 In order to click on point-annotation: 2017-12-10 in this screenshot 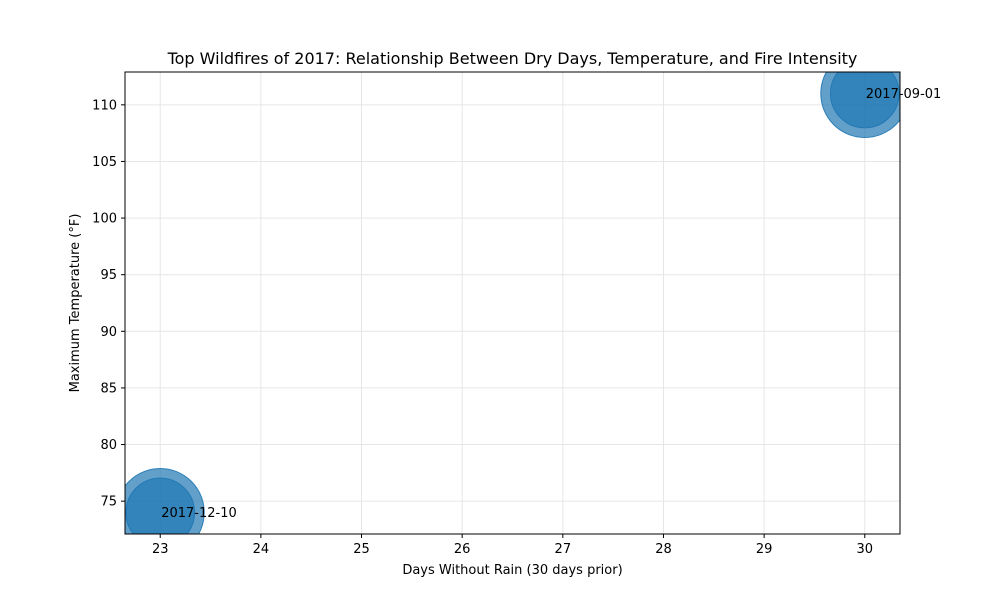, I will do `click(199, 513)`.